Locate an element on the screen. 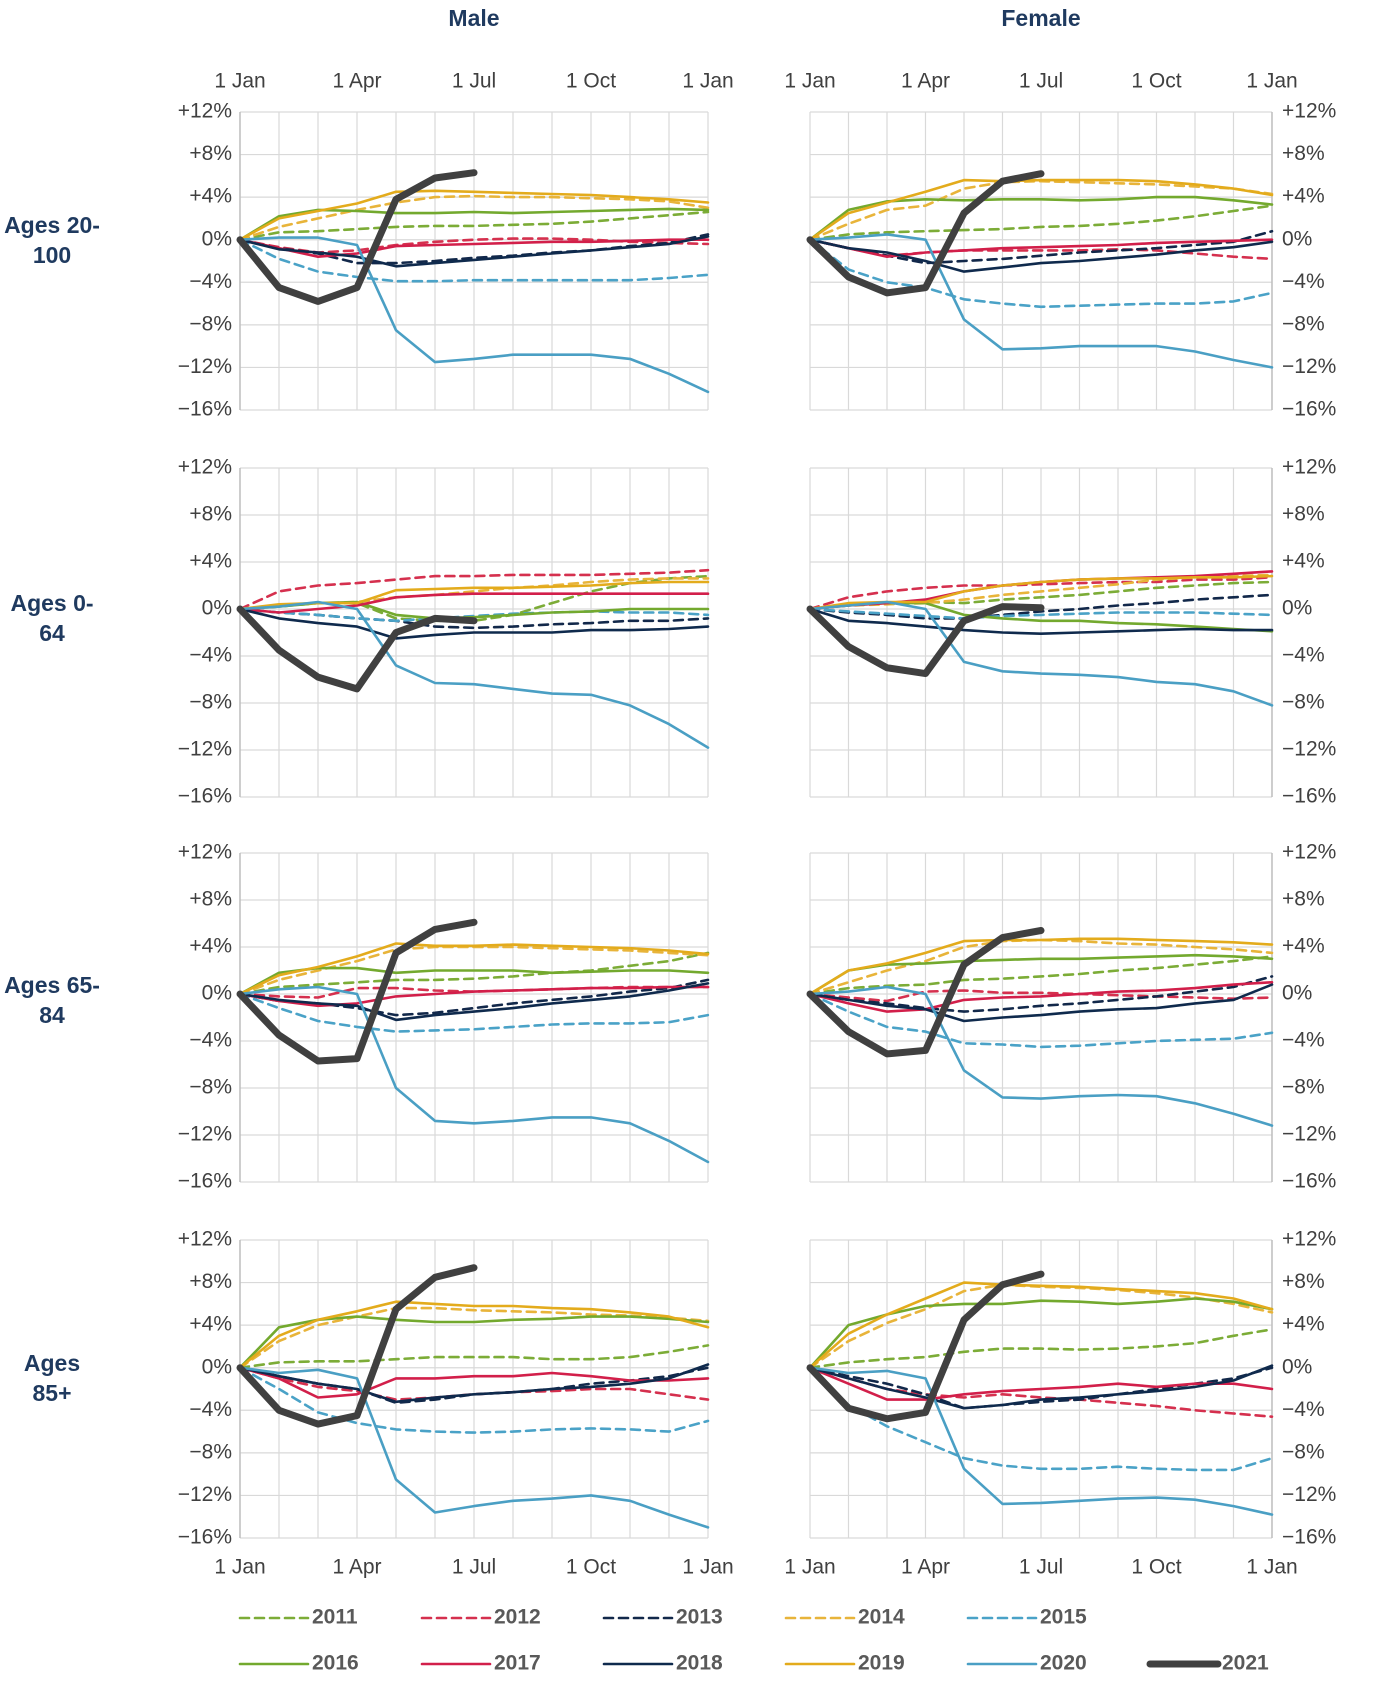 Image resolution: width=1389 pixels, height=1686 pixels. legend-label: 2015 is located at coordinates (1063, 1617).